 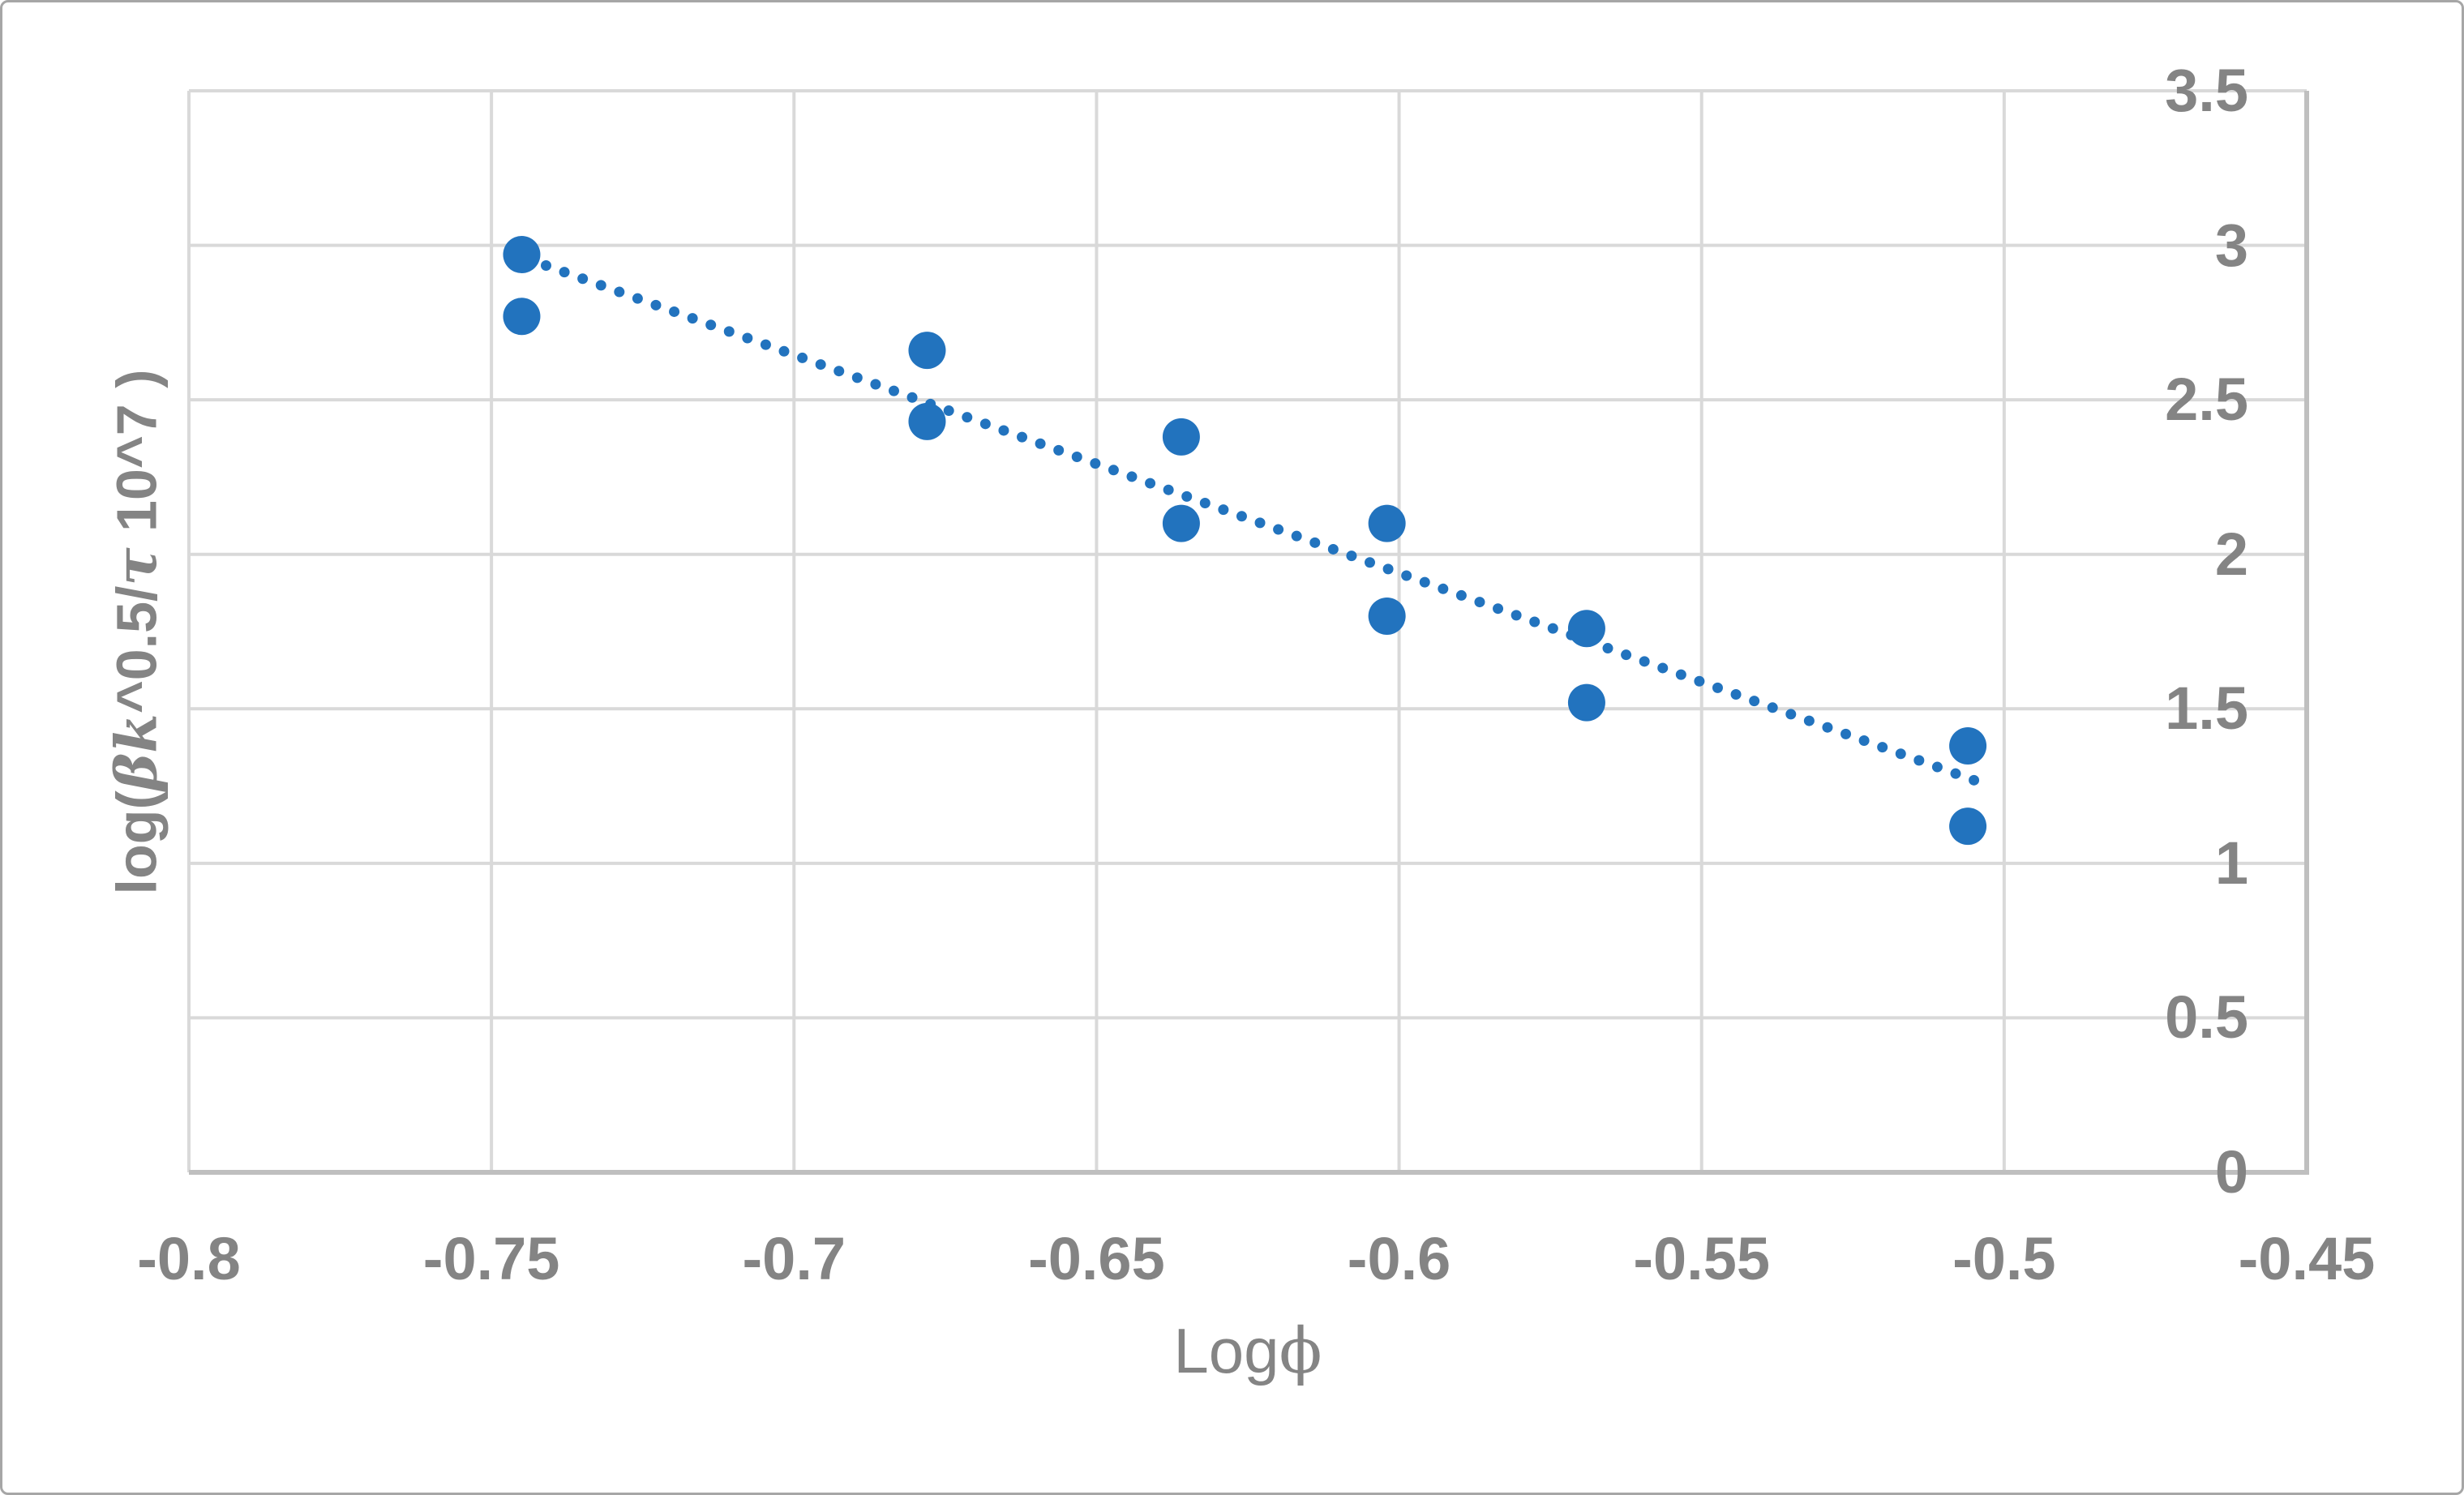 What do you see at coordinates (2231, 245) in the screenshot?
I see `y-tick-label: 3` at bounding box center [2231, 245].